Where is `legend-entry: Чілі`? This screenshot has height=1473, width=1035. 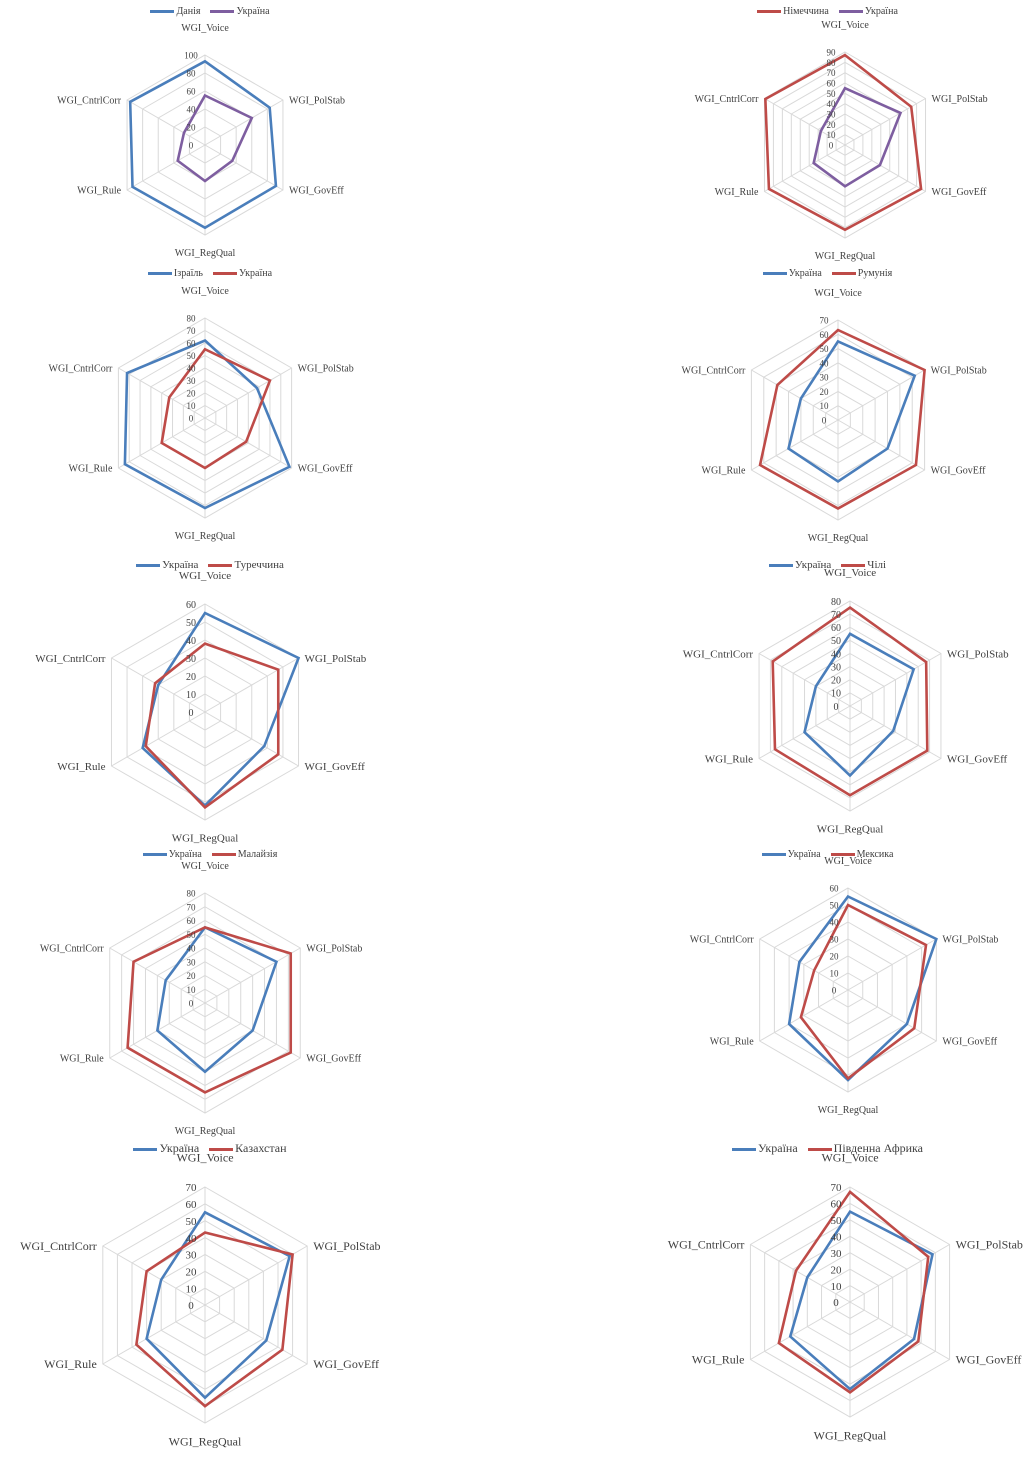
legend-entry: Чілі is located at coordinates (863, 565).